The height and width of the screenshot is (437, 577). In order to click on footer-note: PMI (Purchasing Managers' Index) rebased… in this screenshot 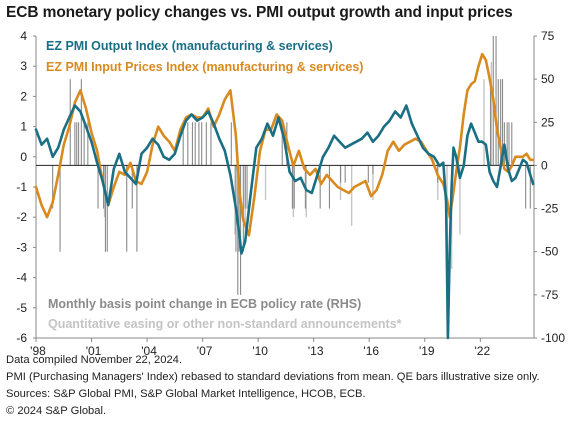, I will do `click(273, 377)`.